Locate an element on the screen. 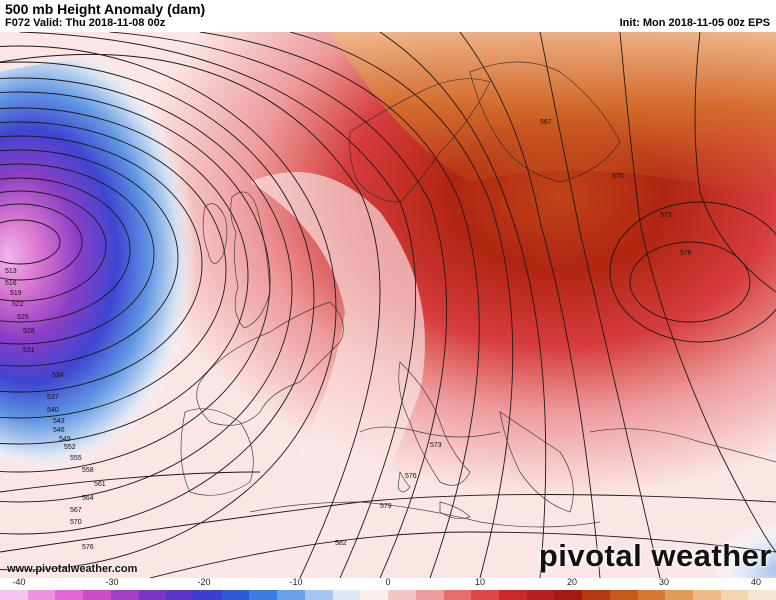 The width and height of the screenshot is (776, 600). contour-label: 516 is located at coordinates (11, 283).